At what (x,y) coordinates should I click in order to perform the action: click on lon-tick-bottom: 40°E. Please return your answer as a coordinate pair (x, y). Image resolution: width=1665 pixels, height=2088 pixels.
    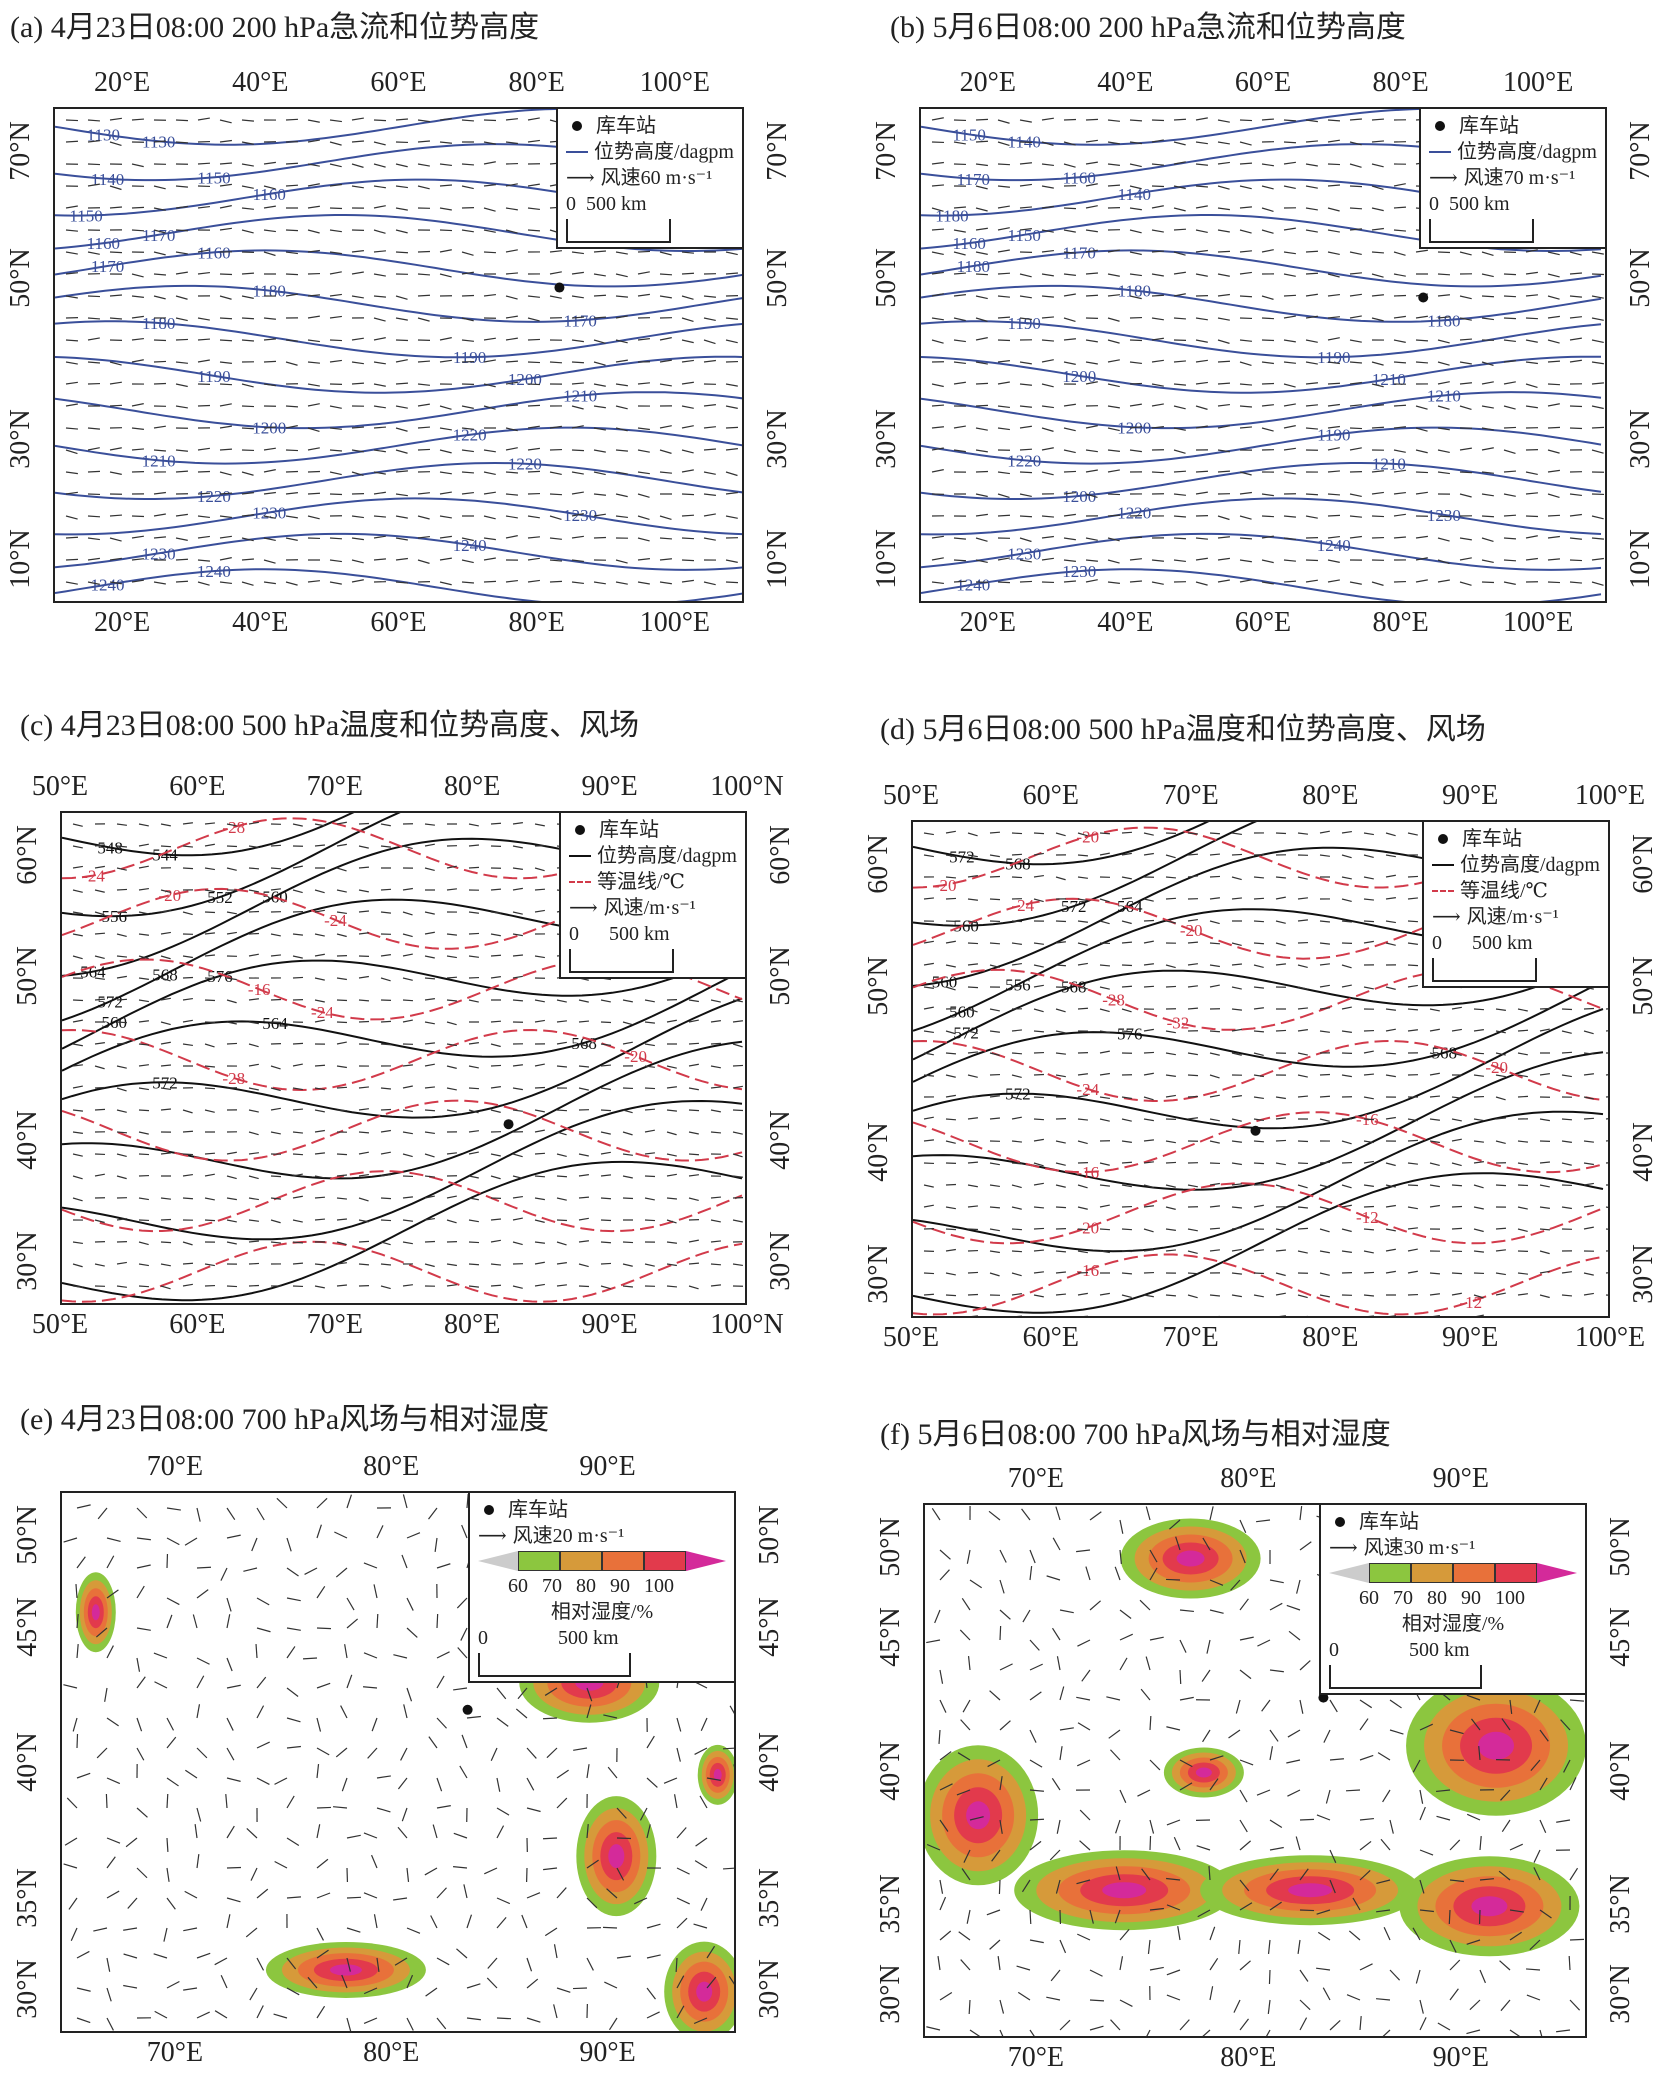
    Looking at the image, I should click on (260, 622).